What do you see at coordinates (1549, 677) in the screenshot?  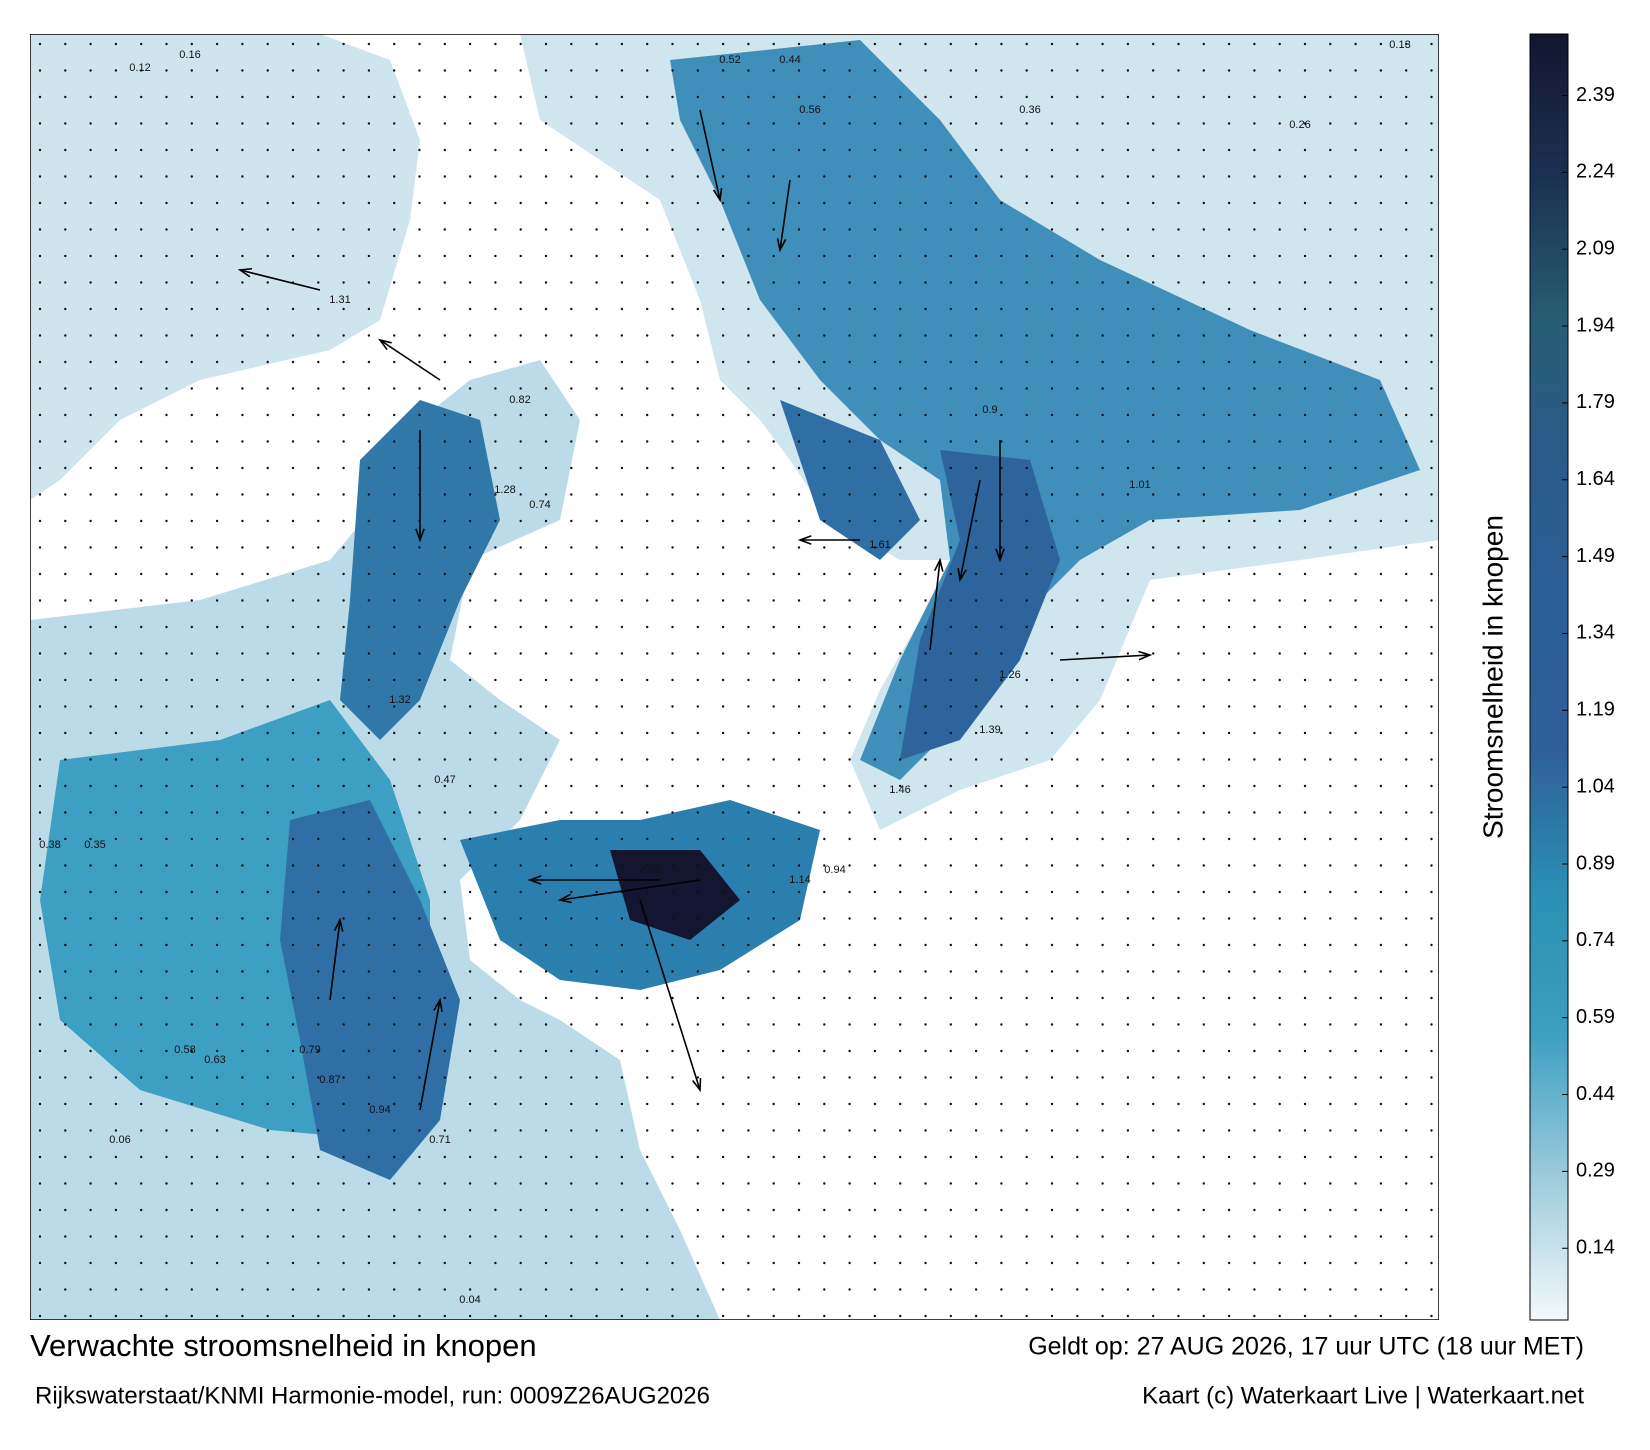 I see `colorbar-fill` at bounding box center [1549, 677].